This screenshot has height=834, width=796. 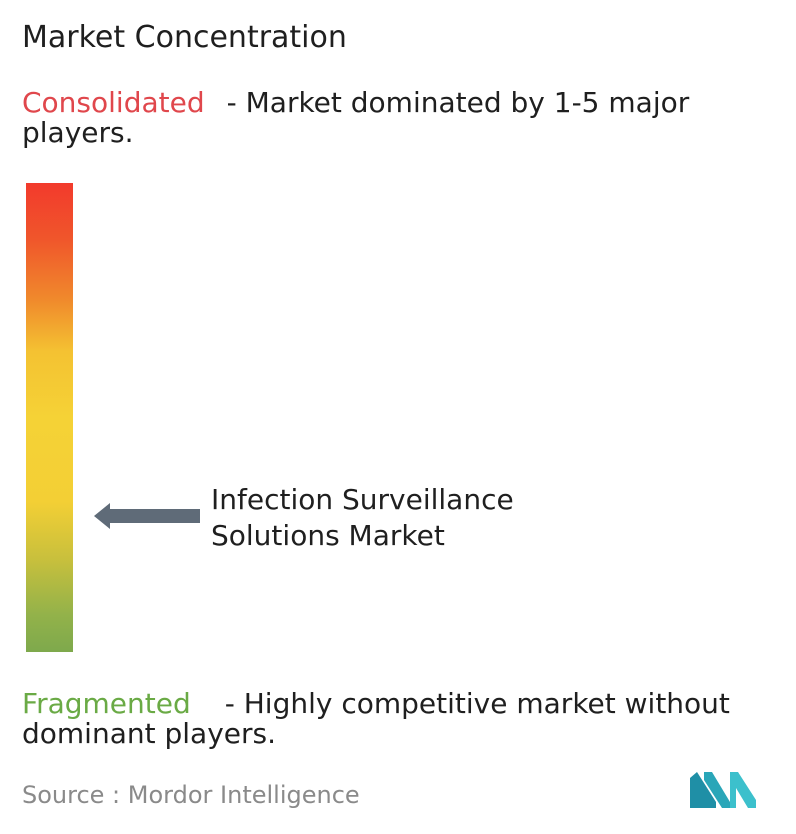 I want to click on mordor-intelligence-logo, so click(x=723, y=790).